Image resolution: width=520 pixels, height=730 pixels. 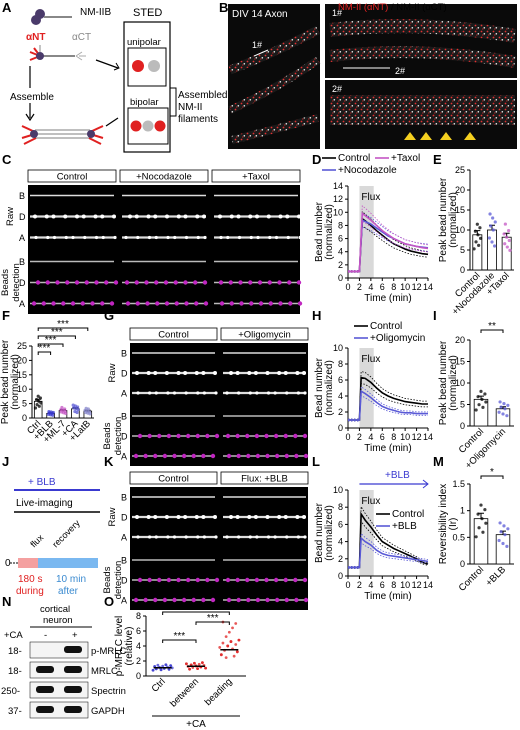 What do you see at coordinates (223, 7) in the screenshot?
I see `panel-letter-b: B` at bounding box center [223, 7].